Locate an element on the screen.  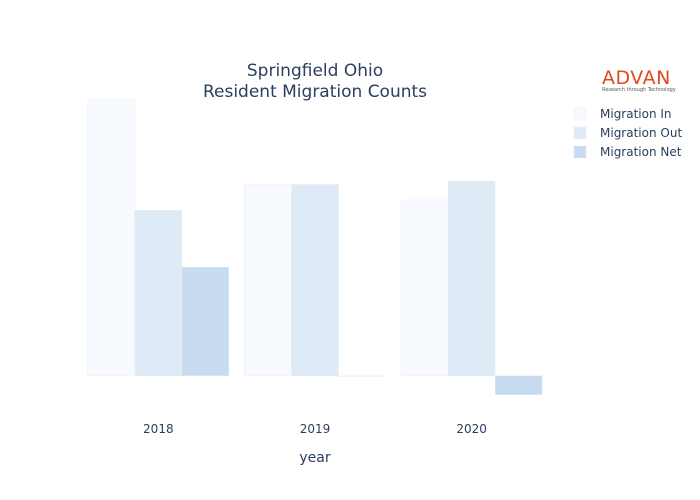
x-tick-label: 2018 is located at coordinates (158, 429).